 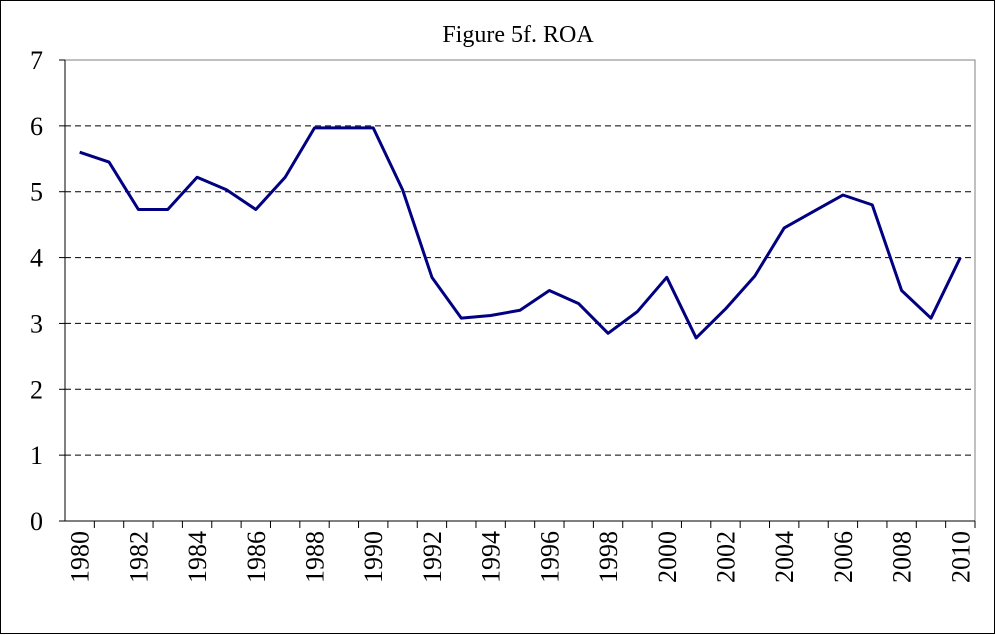 What do you see at coordinates (960, 557) in the screenshot?
I see `x-tick-label: 2010` at bounding box center [960, 557].